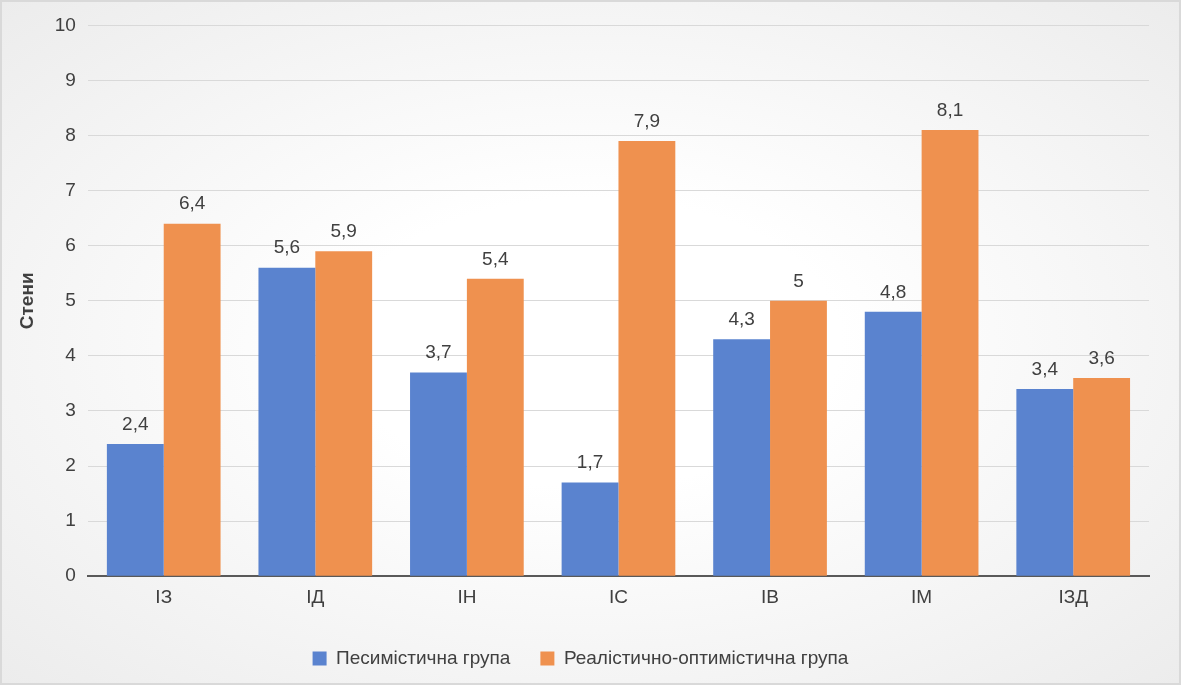 The width and height of the screenshot is (1181, 685). What do you see at coordinates (164, 596) in the screenshot?
I see `x-tick-label: ІЗ` at bounding box center [164, 596].